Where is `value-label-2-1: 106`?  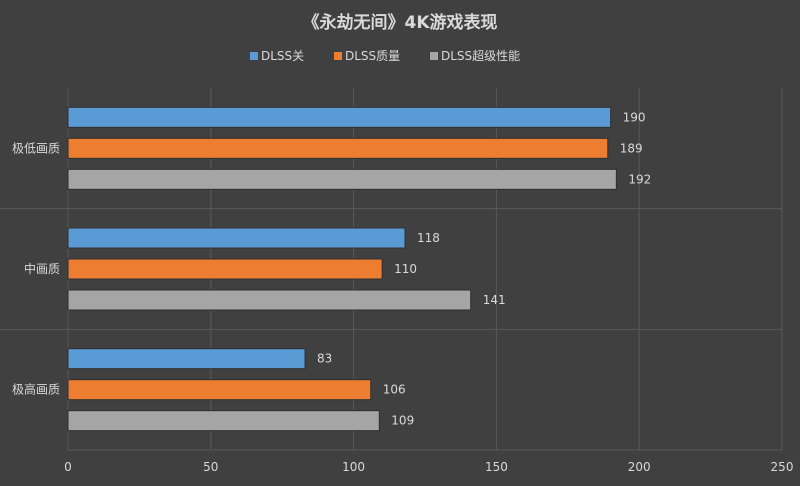
value-label-2-1: 106 is located at coordinates (394, 390).